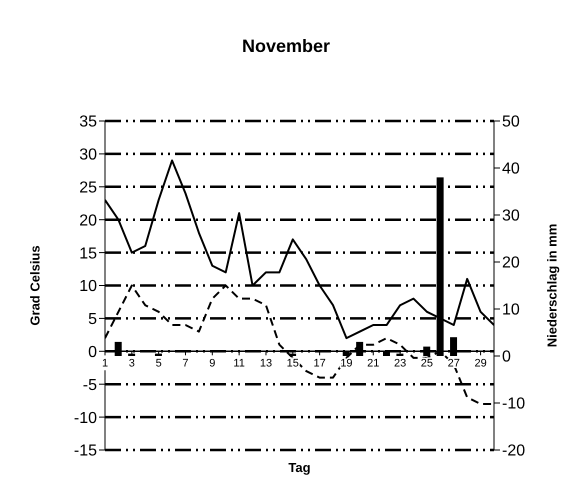 Image resolution: width=572 pixels, height=485 pixels. What do you see at coordinates (511, 169) in the screenshot?
I see `y2-tick-label: 40` at bounding box center [511, 169].